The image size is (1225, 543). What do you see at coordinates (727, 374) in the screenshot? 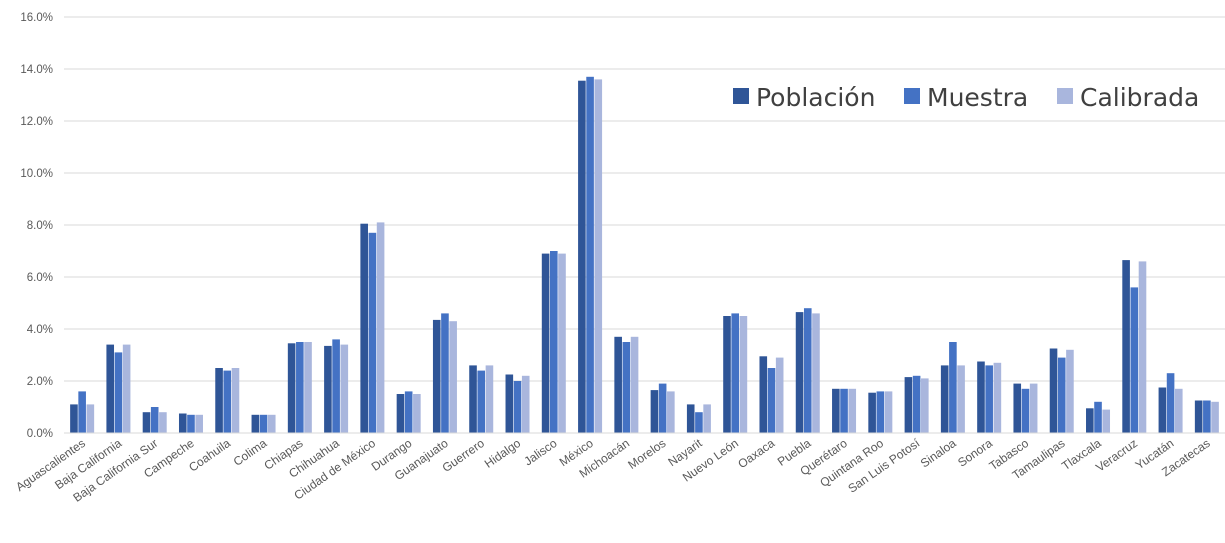
I see `bar-poblacion-nuevo-leon` at bounding box center [727, 374].